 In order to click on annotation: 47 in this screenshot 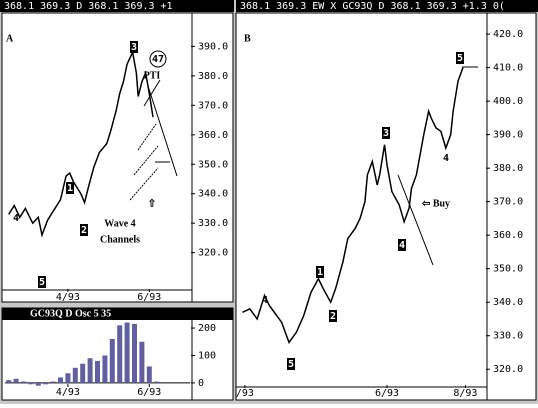, I will do `click(158, 59)`.